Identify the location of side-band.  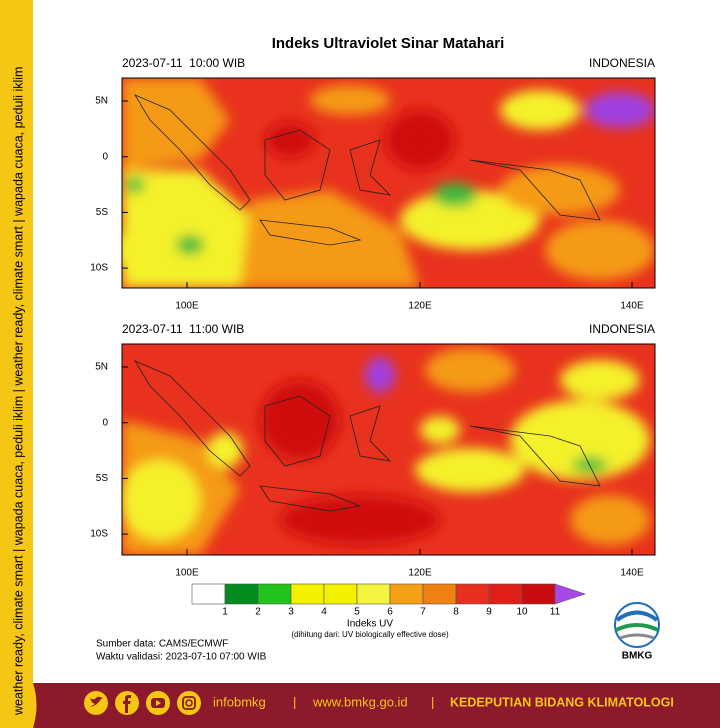
(16, 364).